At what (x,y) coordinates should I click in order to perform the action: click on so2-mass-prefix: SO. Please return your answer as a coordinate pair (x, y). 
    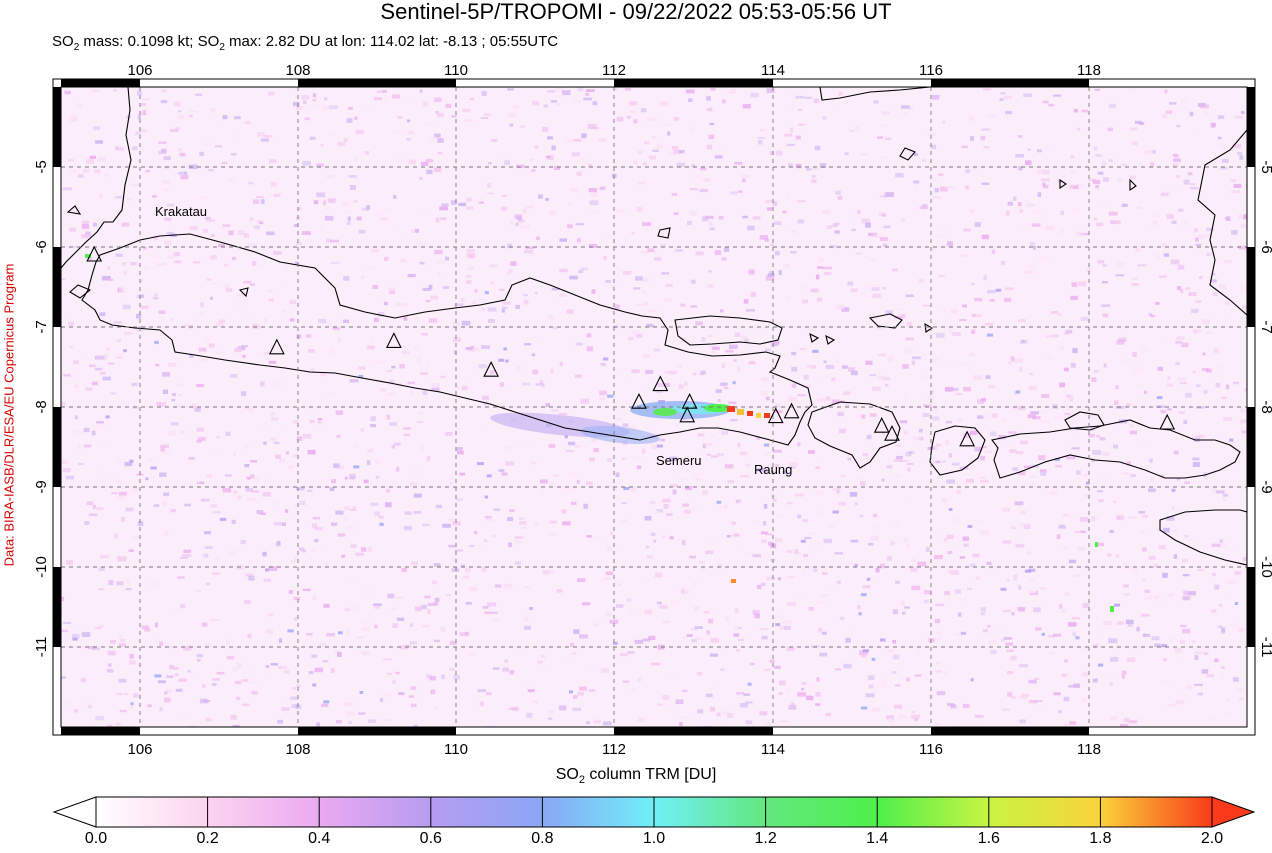
    Looking at the image, I should click on (63, 41).